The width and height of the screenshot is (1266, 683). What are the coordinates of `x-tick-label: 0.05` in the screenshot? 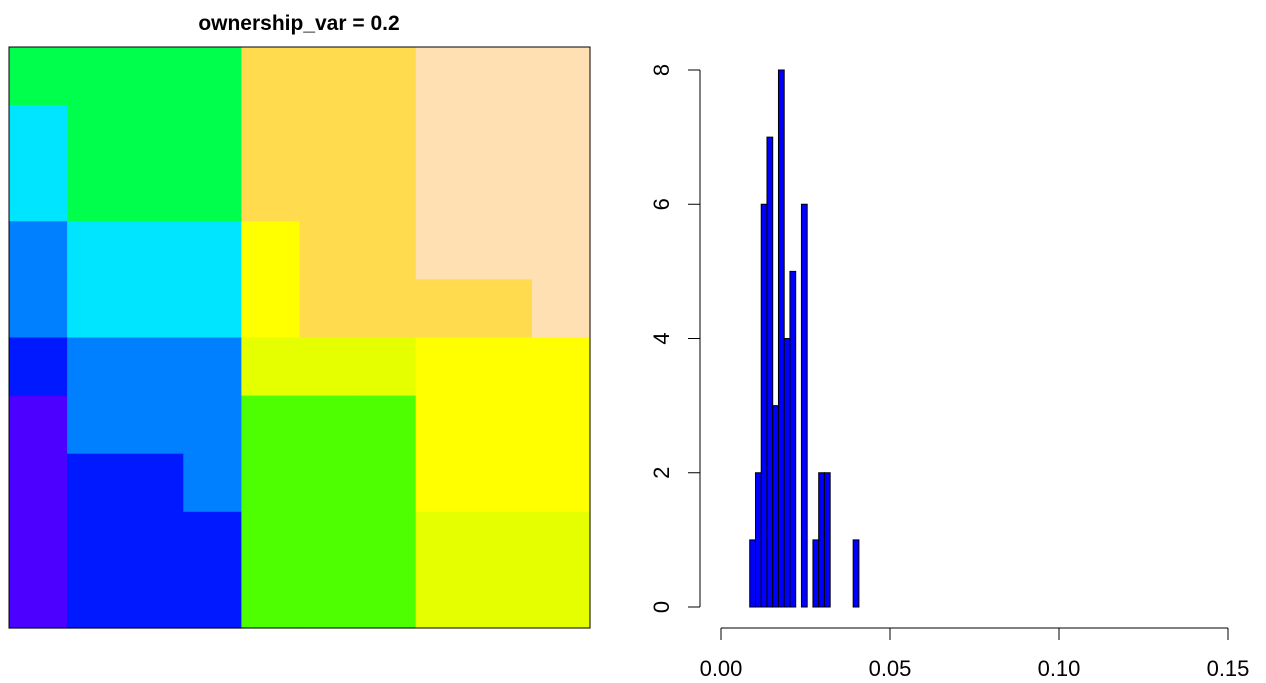 It's located at (890, 668).